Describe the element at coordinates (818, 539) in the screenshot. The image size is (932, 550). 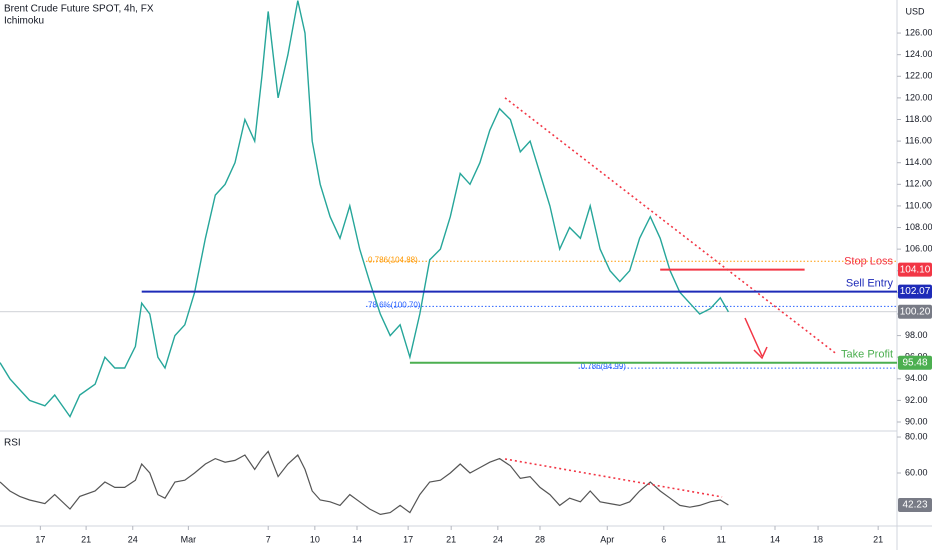
I see `x-tick-label: 18` at that location.